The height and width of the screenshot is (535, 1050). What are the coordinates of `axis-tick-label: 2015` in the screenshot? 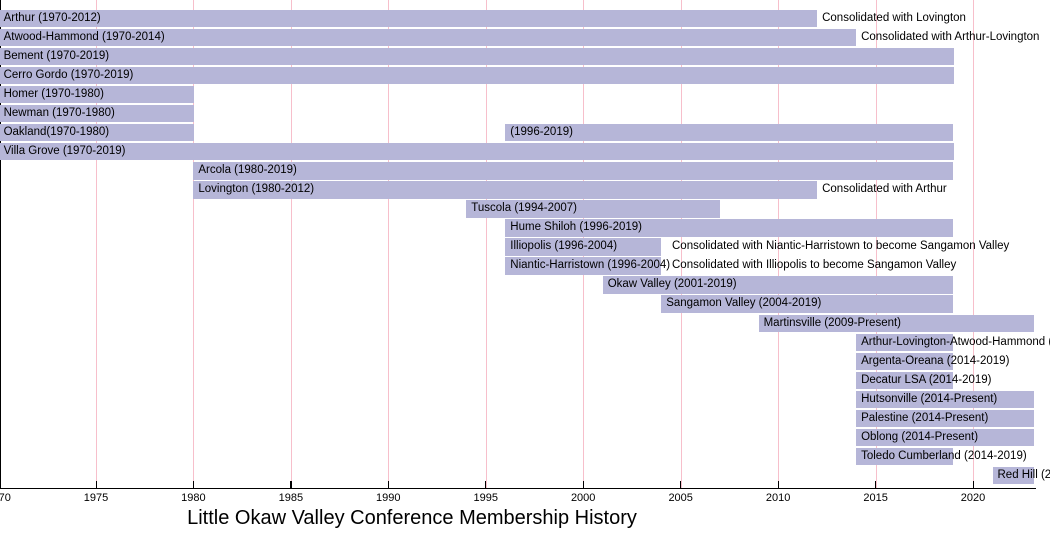 It's located at (875, 498).